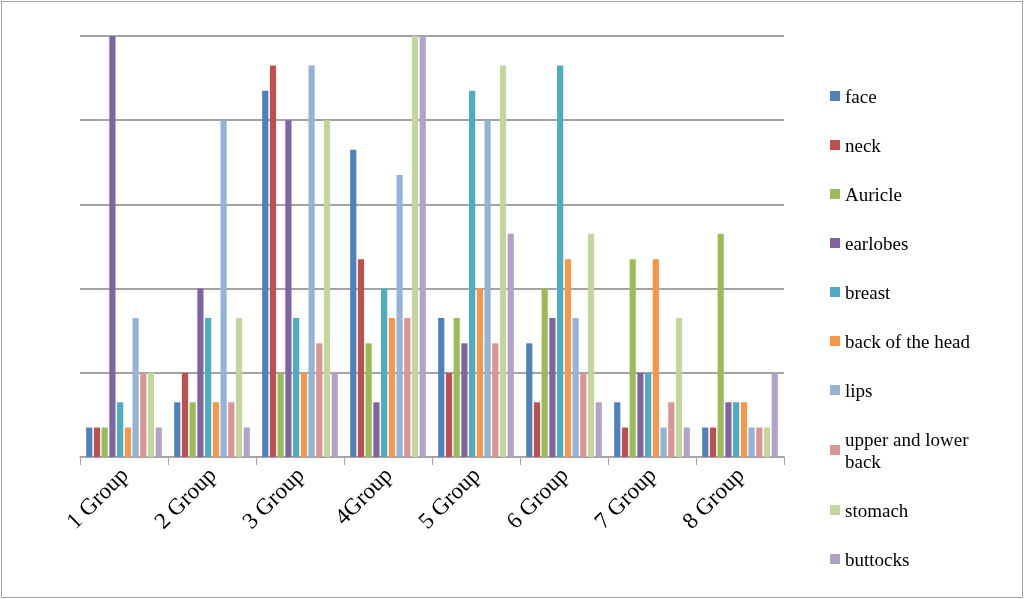  What do you see at coordinates (877, 243) in the screenshot?
I see `legend-label: earlobes` at bounding box center [877, 243].